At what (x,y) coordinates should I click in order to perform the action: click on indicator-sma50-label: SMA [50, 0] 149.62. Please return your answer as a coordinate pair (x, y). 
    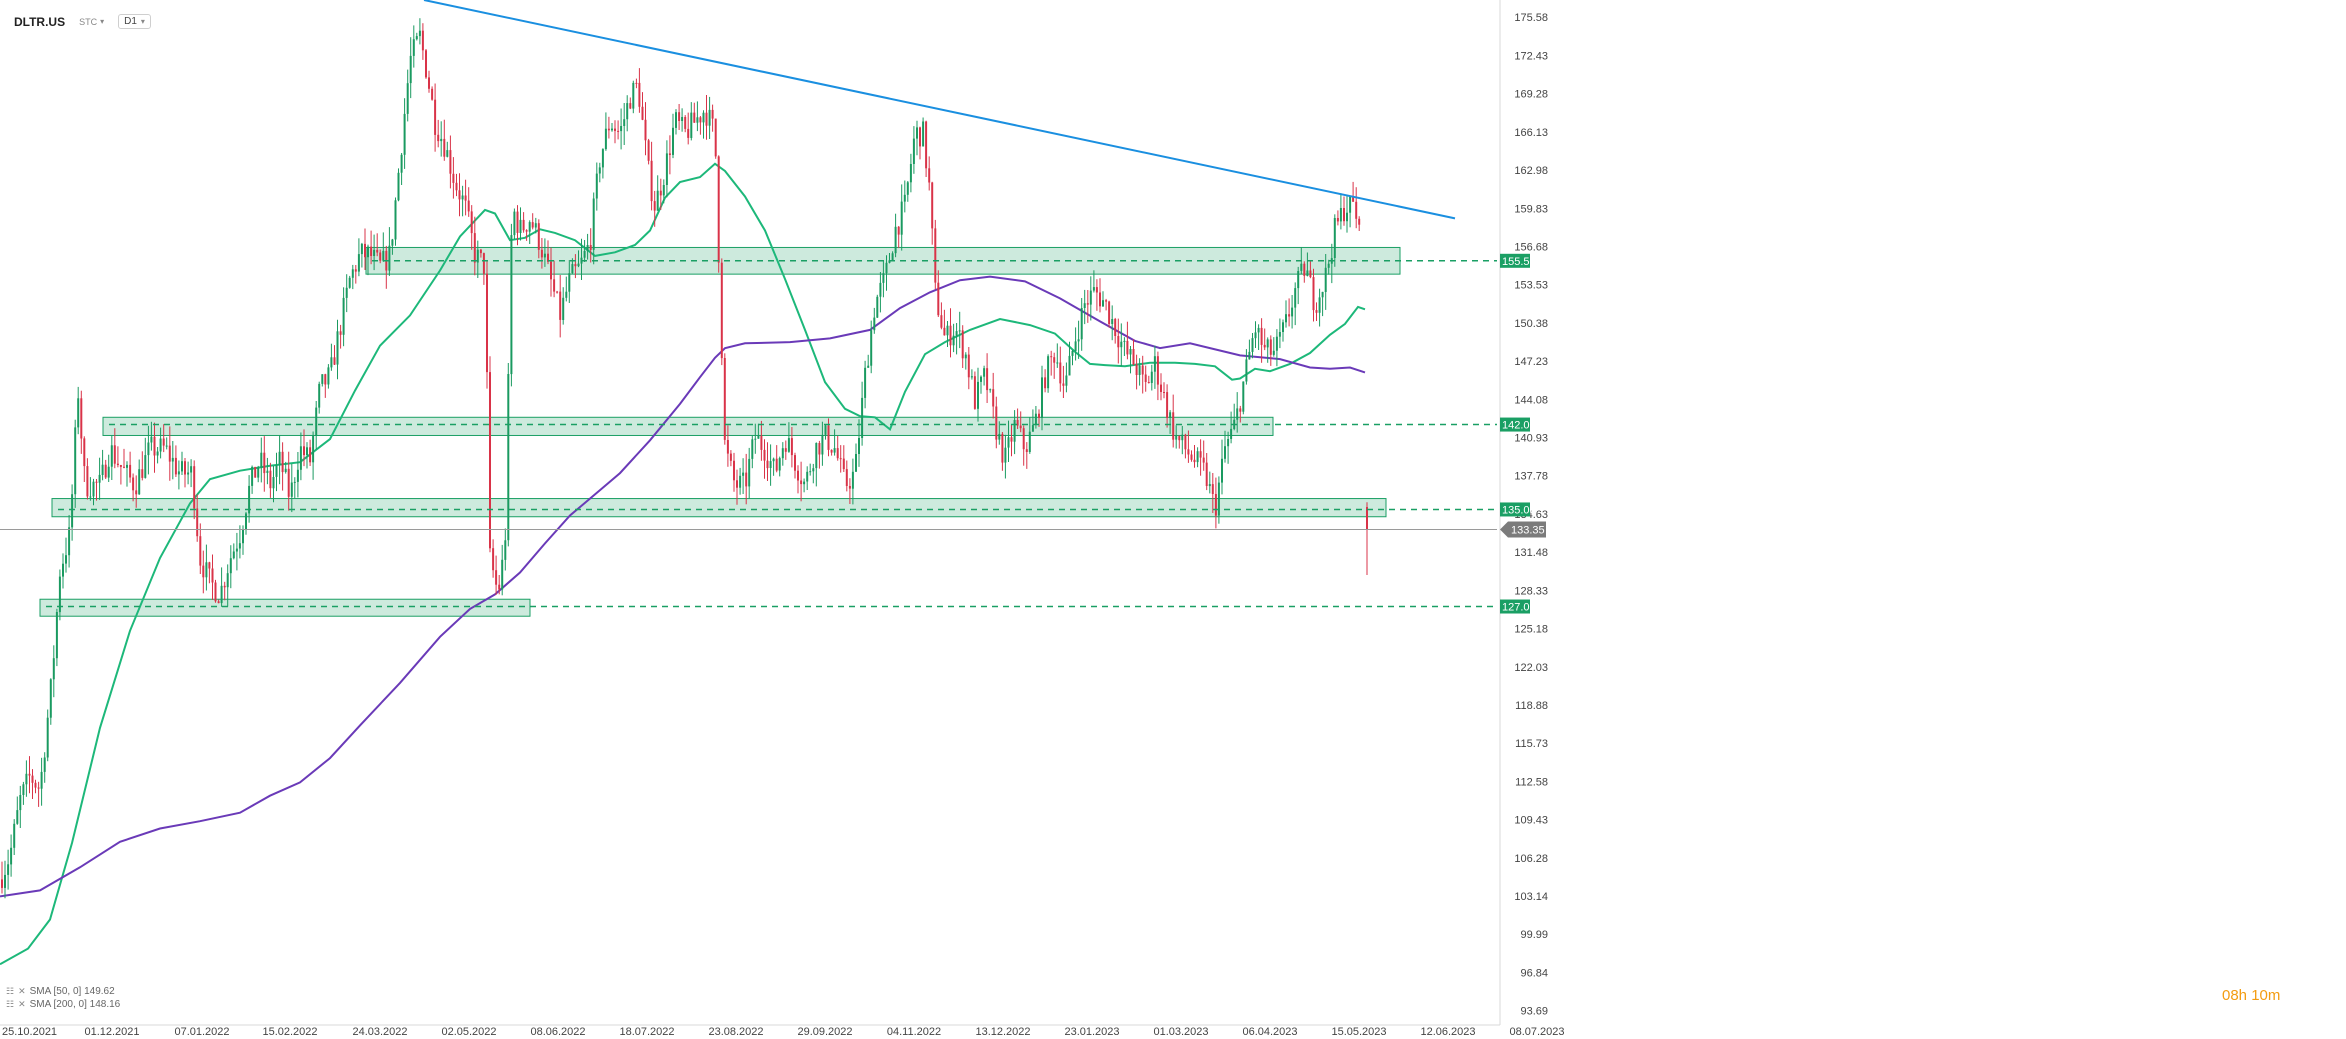
    Looking at the image, I should click on (72, 991).